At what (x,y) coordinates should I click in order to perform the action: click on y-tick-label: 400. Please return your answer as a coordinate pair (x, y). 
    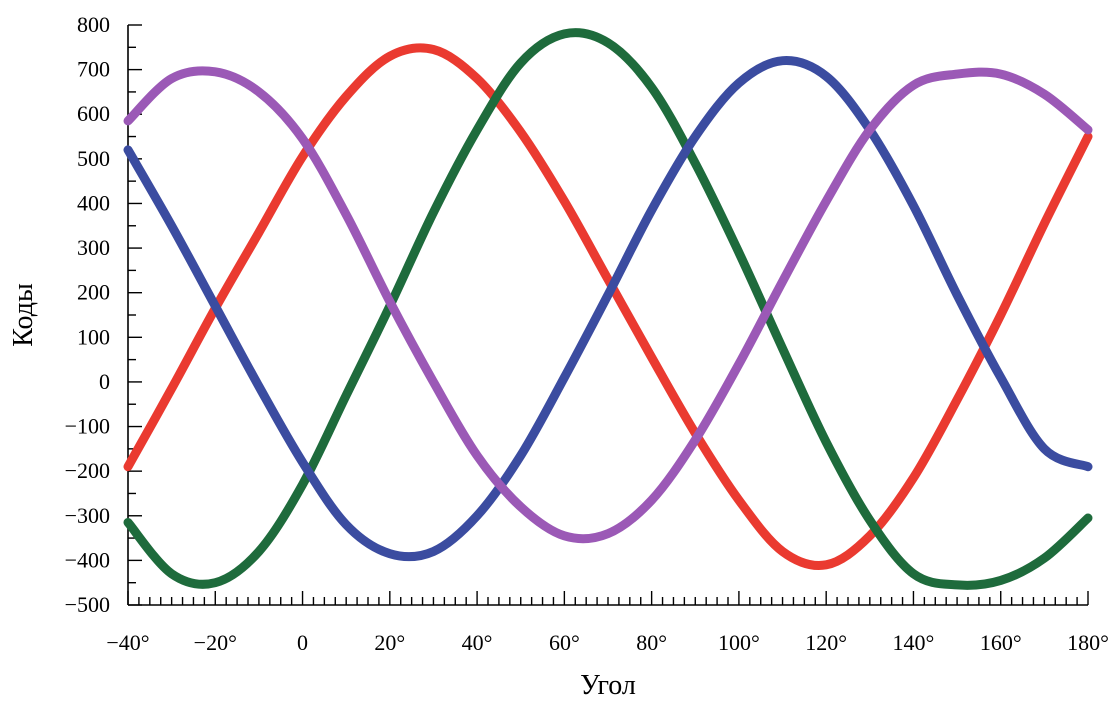
    Looking at the image, I should click on (93, 202).